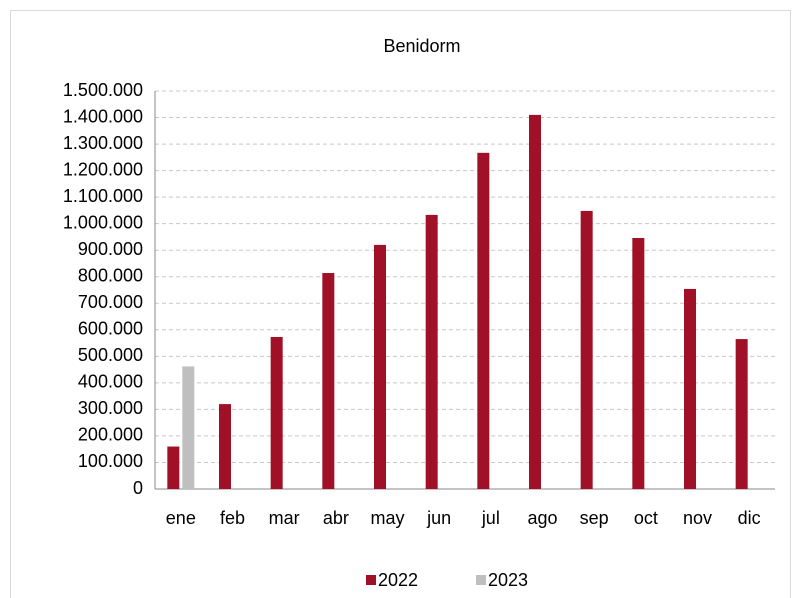  What do you see at coordinates (421, 46) in the screenshot?
I see `chart-title: Benidorm` at bounding box center [421, 46].